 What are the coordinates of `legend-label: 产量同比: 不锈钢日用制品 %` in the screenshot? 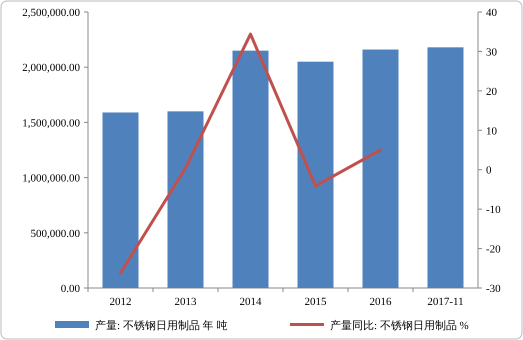 It's located at (399, 325).